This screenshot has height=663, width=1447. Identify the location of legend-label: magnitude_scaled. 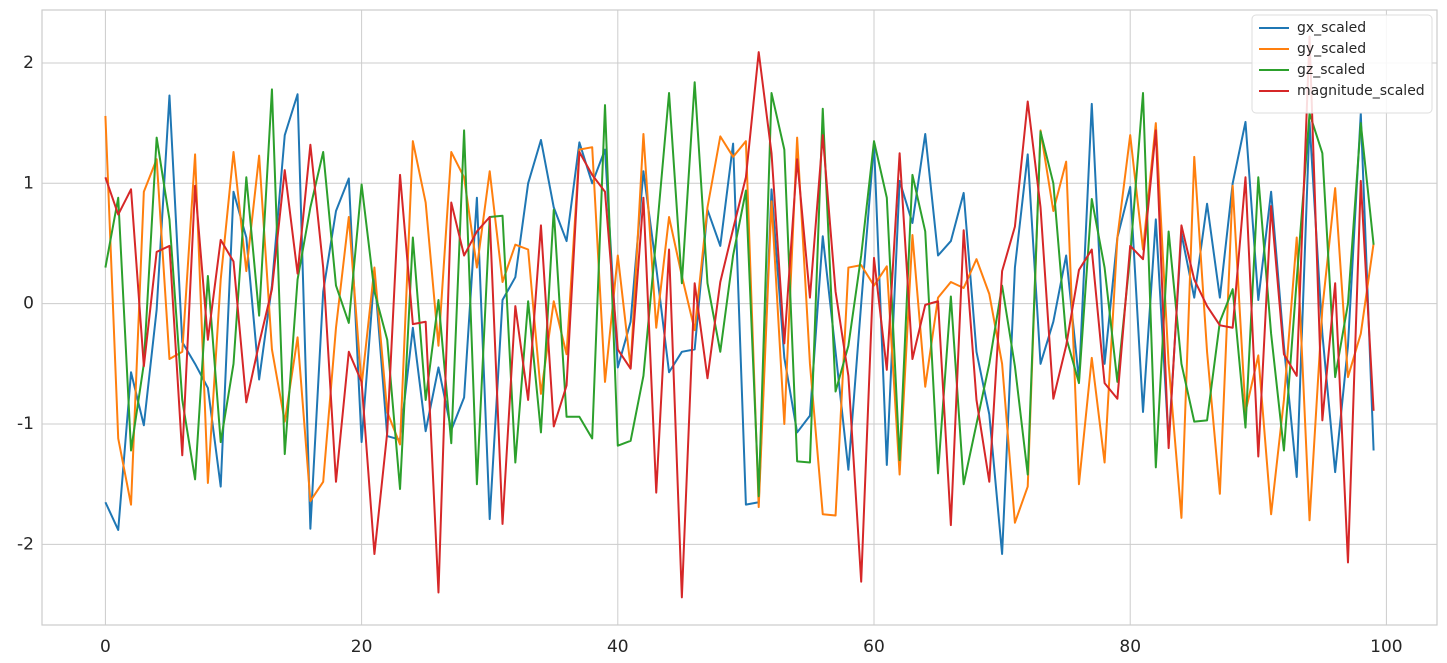
(1361, 91).